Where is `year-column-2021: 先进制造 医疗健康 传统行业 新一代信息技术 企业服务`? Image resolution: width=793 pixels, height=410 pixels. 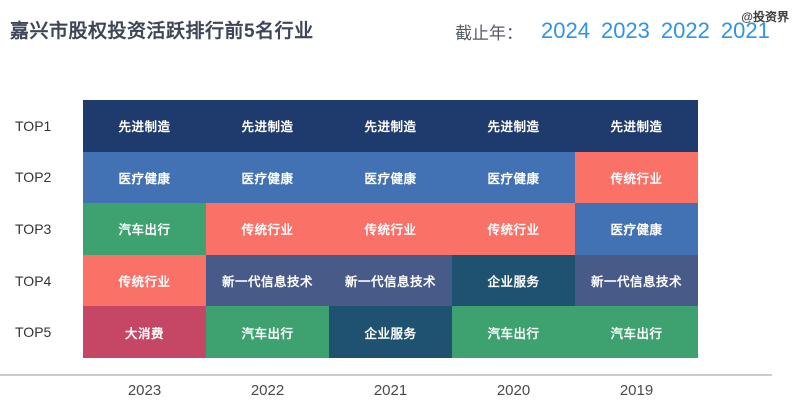 year-column-2021: 先进制造 医疗健康 传统行业 新一代信息技术 企业服务 is located at coordinates (390, 229).